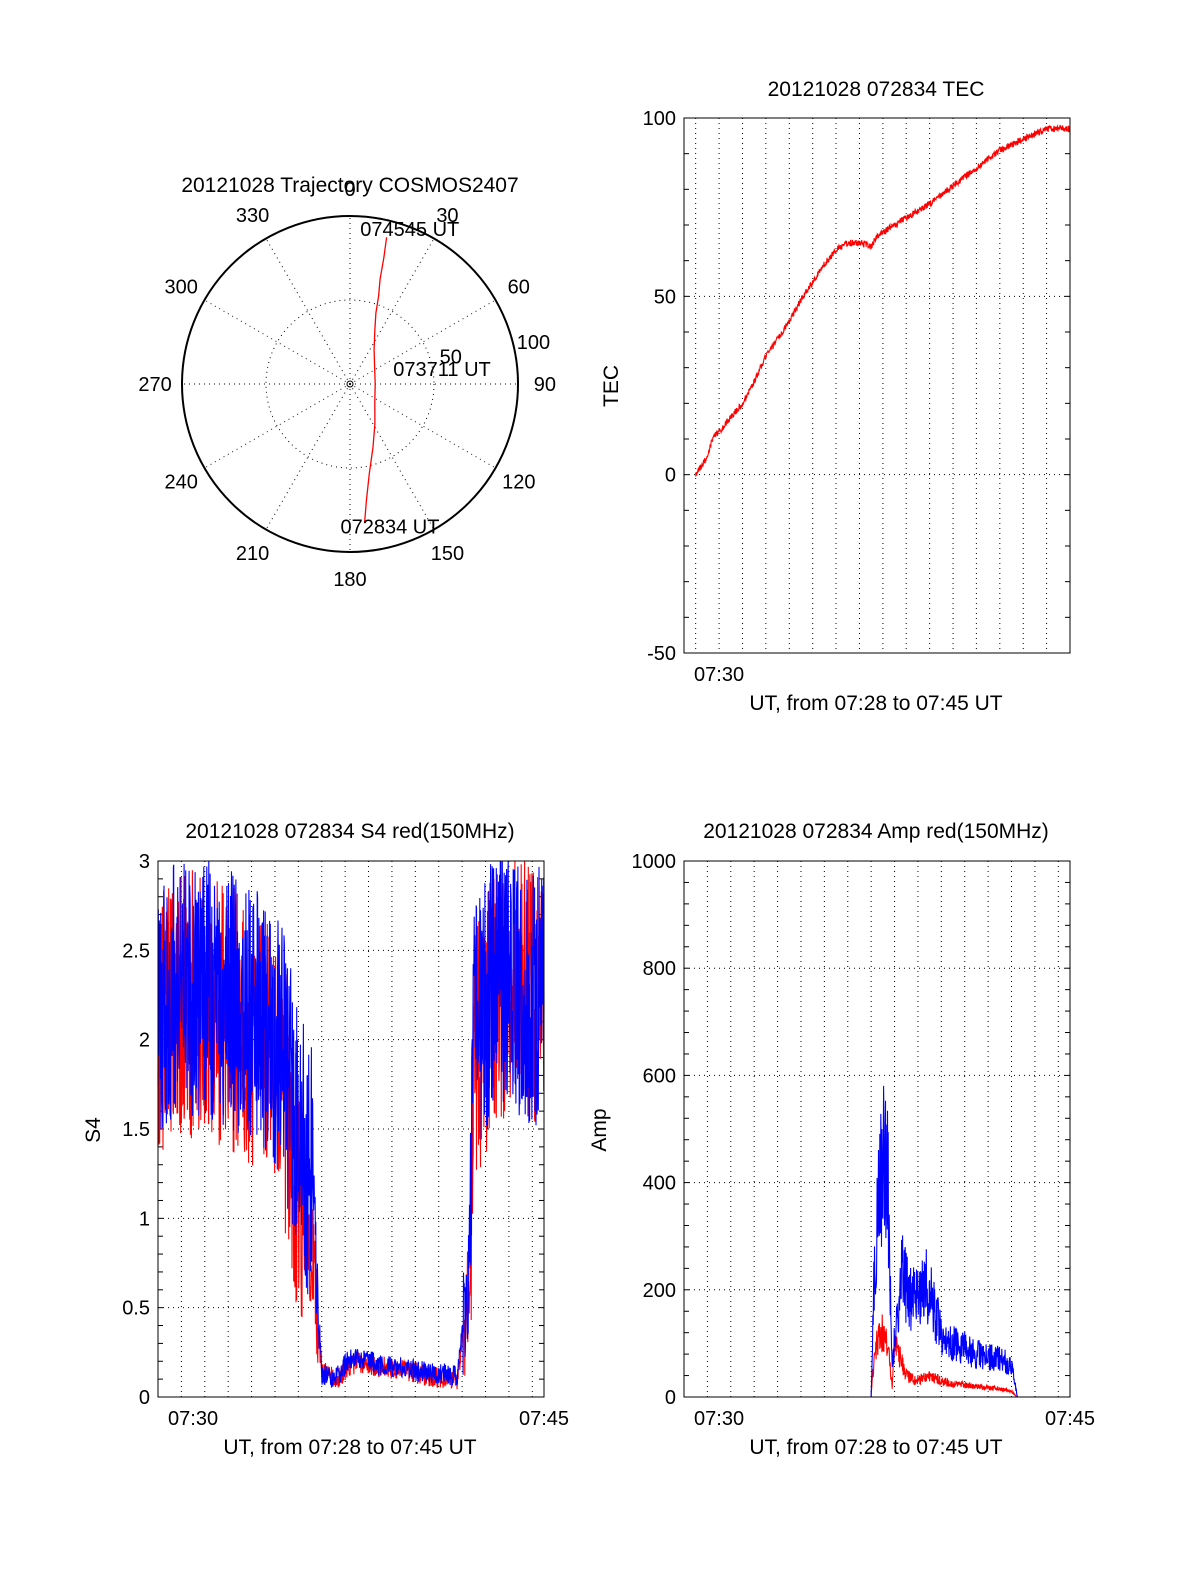  Describe the element at coordinates (659, 969) in the screenshot. I see `y-tick-label: 800` at that location.